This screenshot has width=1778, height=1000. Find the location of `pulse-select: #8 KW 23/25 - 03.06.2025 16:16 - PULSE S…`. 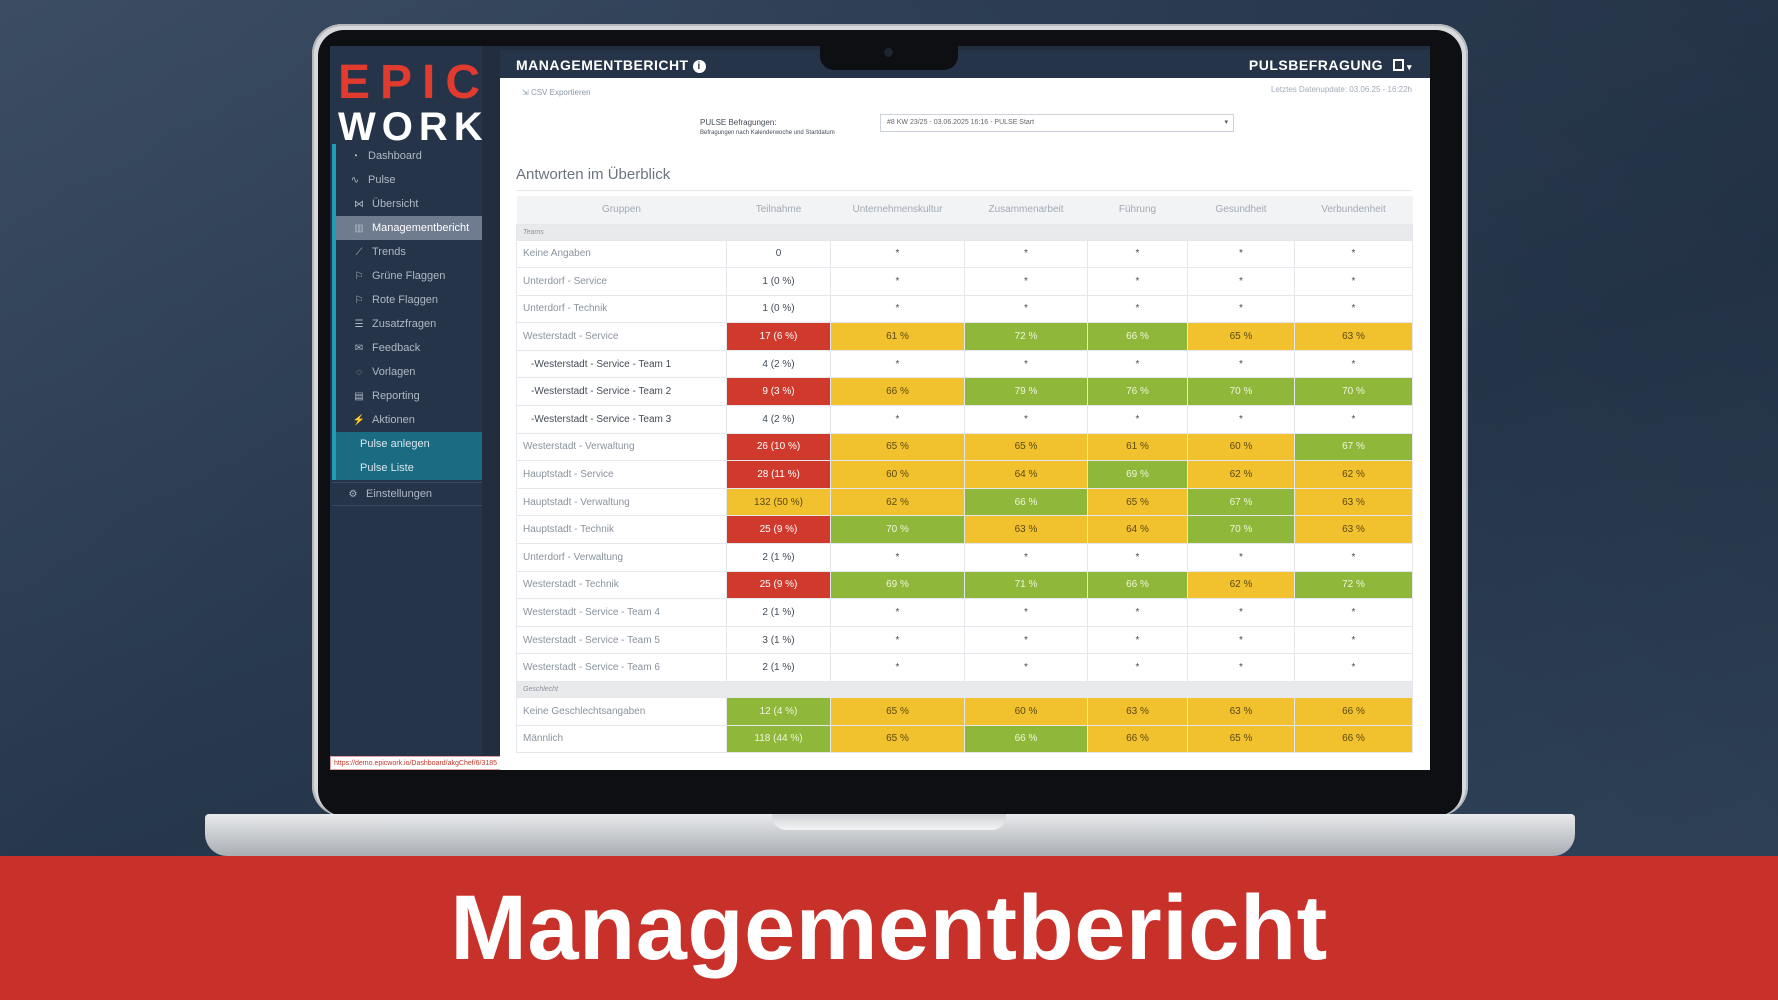

pulse-select: #8 KW 23/25 - 03.06.2025 16:16 - PULSE S… is located at coordinates (1057, 123).